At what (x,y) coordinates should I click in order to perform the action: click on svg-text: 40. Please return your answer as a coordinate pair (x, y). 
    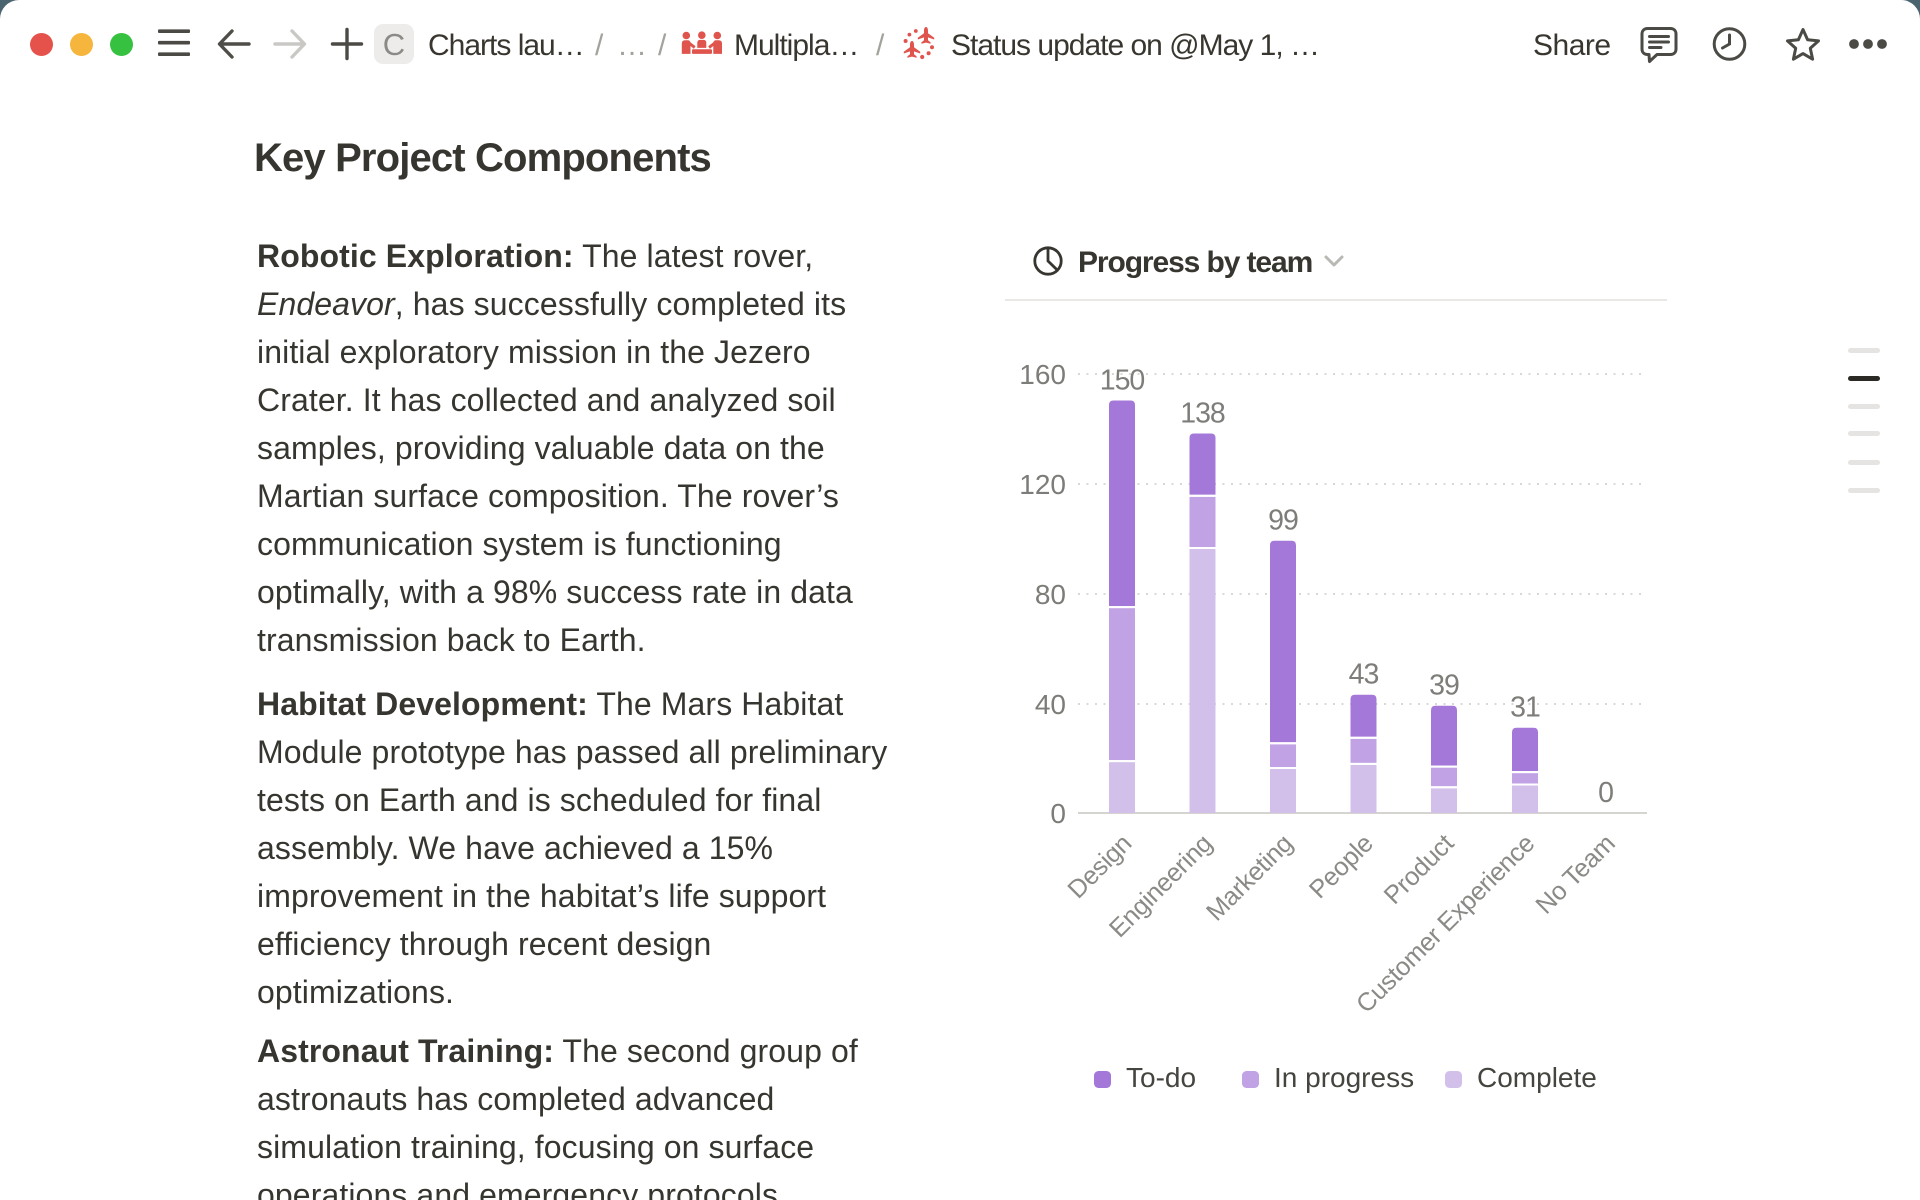
    Looking at the image, I should click on (1050, 704).